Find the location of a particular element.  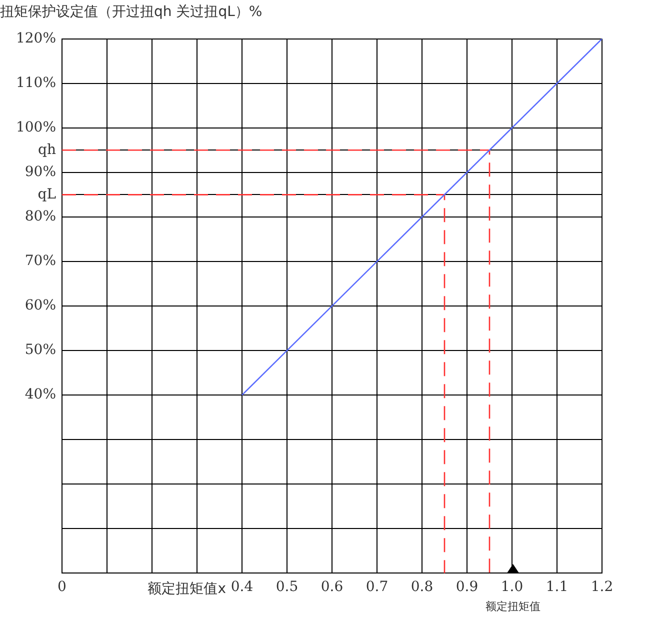

x-tick-label: 1.1 is located at coordinates (557, 587).